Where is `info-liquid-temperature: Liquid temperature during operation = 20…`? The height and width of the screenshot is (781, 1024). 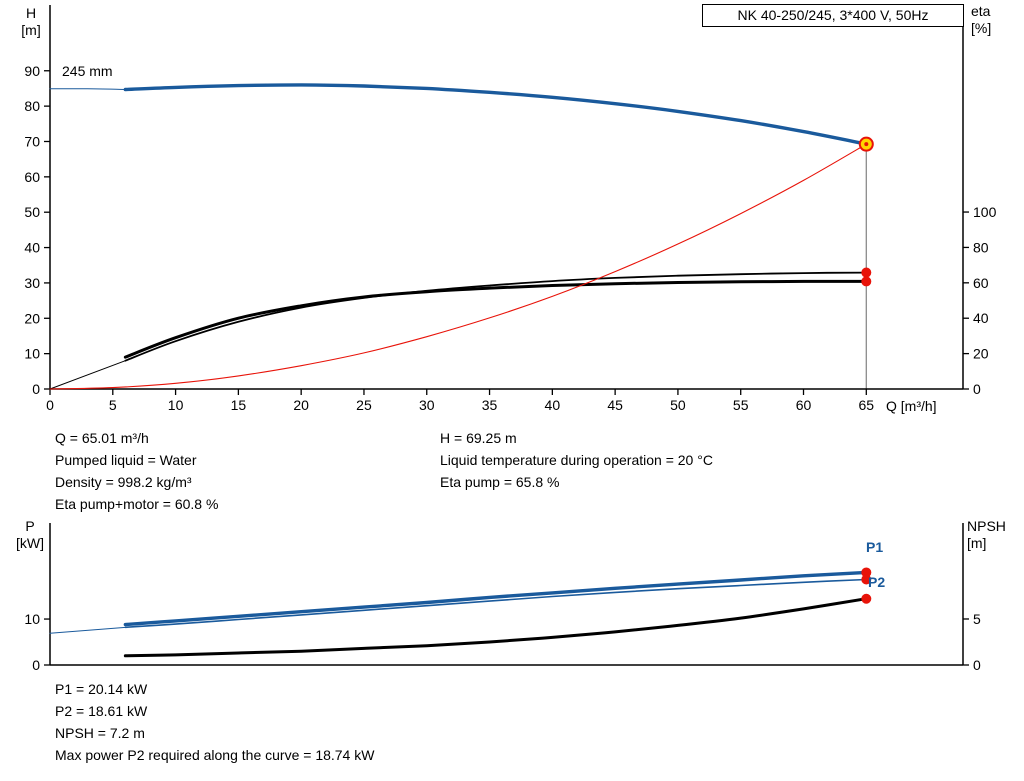 info-liquid-temperature: Liquid temperature during operation = 20… is located at coordinates (576, 460).